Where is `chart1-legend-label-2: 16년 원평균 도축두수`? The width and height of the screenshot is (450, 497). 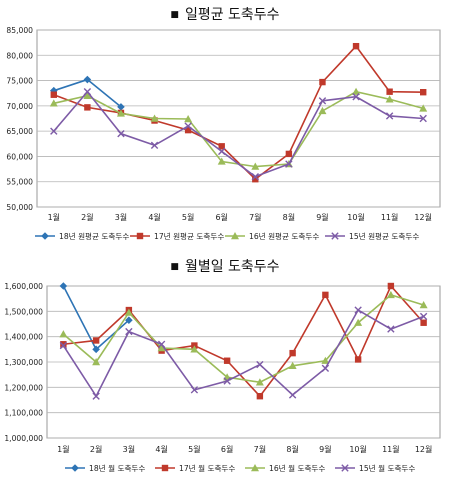
chart1-legend-label-2: 16년 원평균 도축두수 is located at coordinates (284, 236).